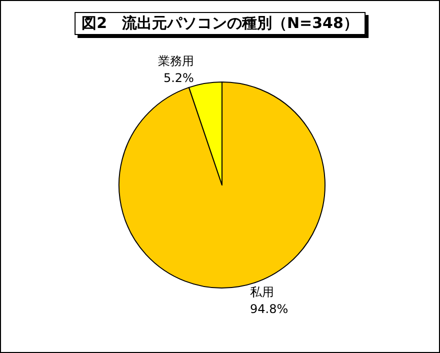  Describe the element at coordinates (269, 309) in the screenshot. I see `data-label: 94.8%` at that location.